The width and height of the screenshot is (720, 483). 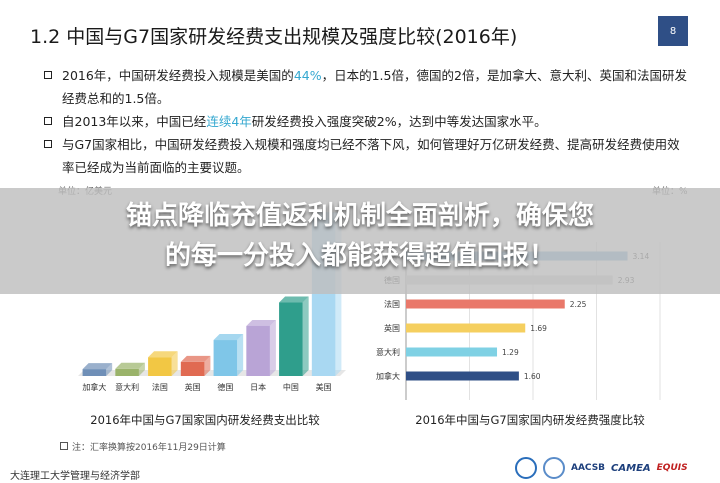 I want to click on aacsb-logo: AACSB, so click(x=588, y=468).